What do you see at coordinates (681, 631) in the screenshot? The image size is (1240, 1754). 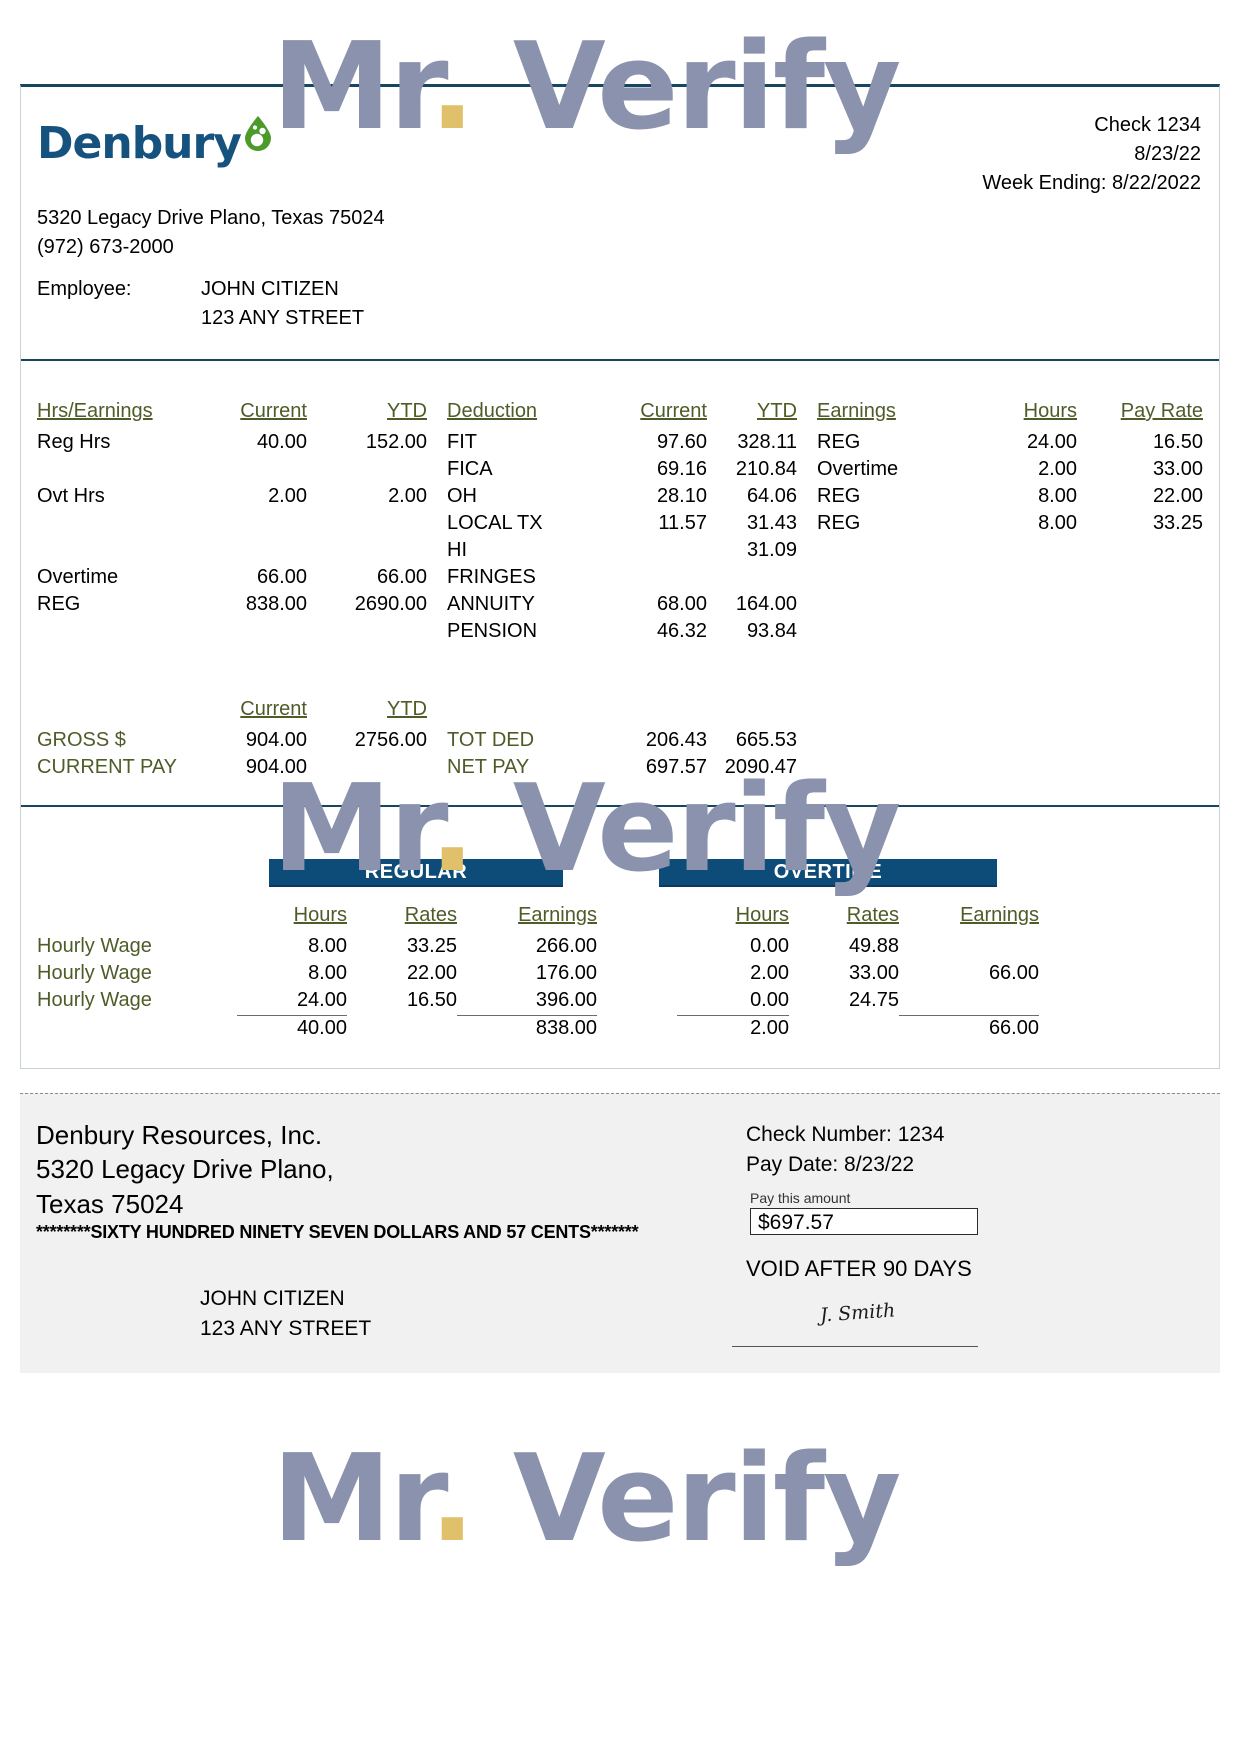 I see `ded-current: 46.32` at bounding box center [681, 631].